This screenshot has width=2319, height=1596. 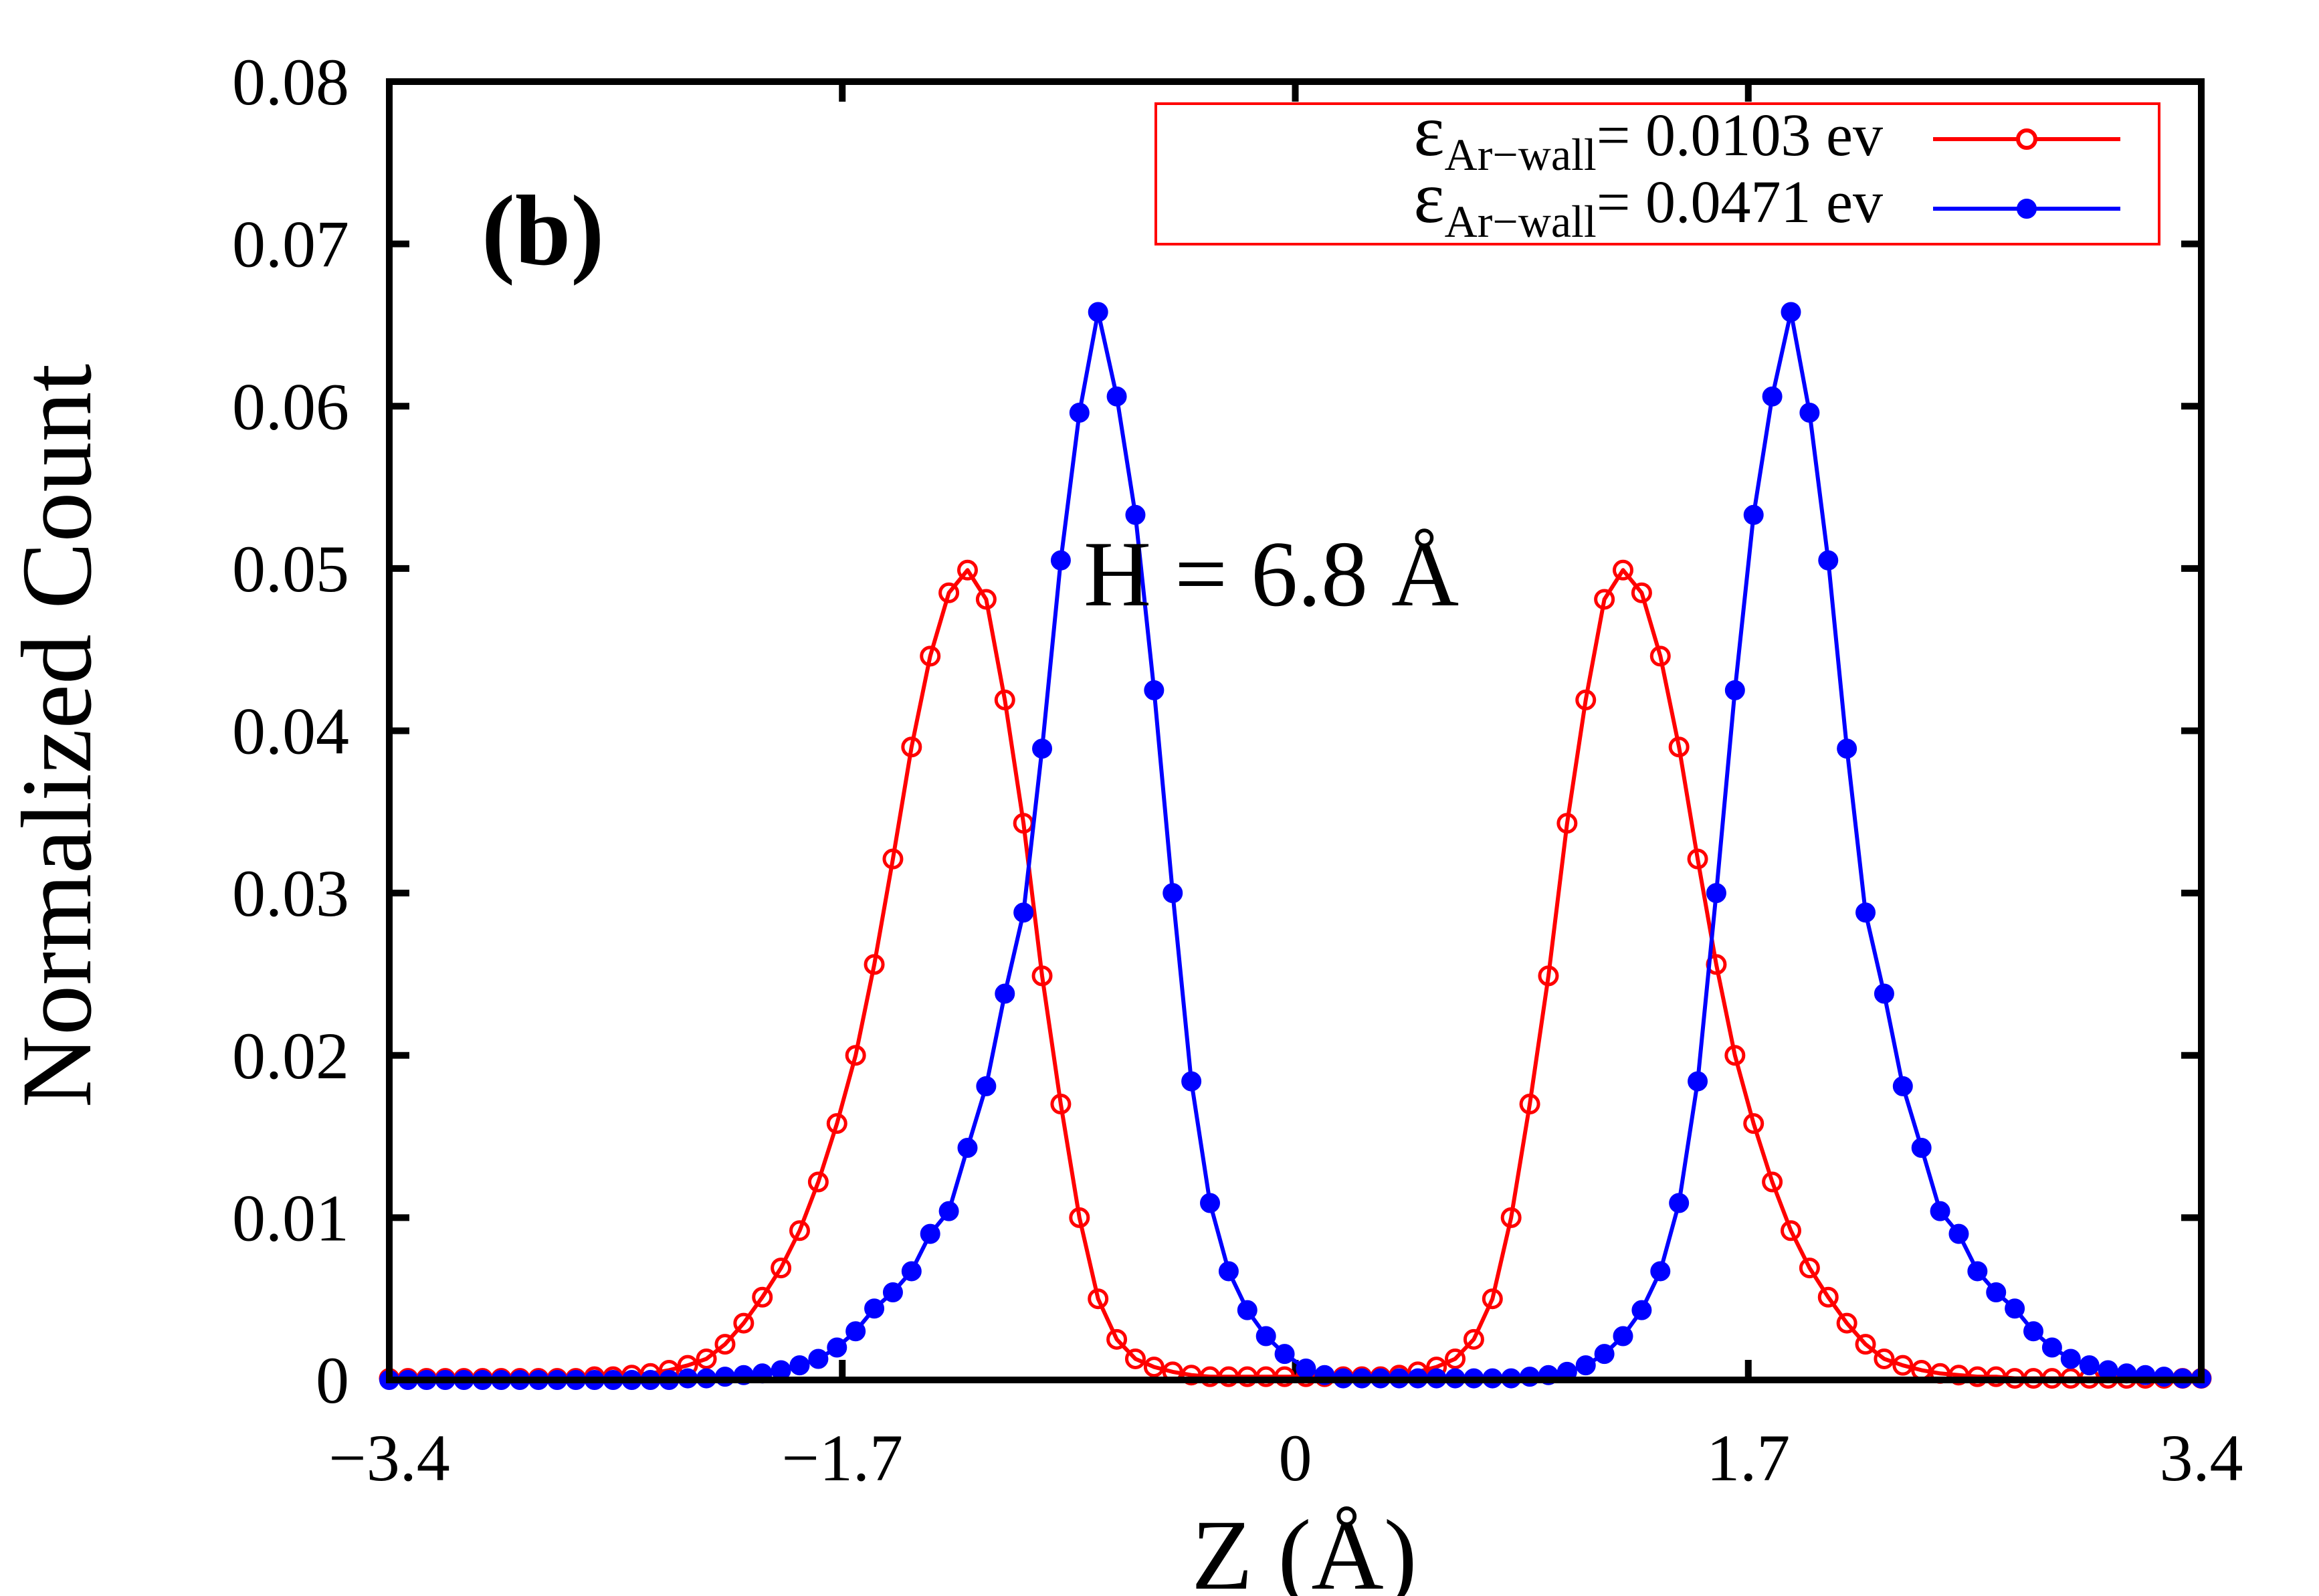 I want to click on legend-entry-2: εAr−wall= 0.0471 ev, so click(x=1766, y=202).